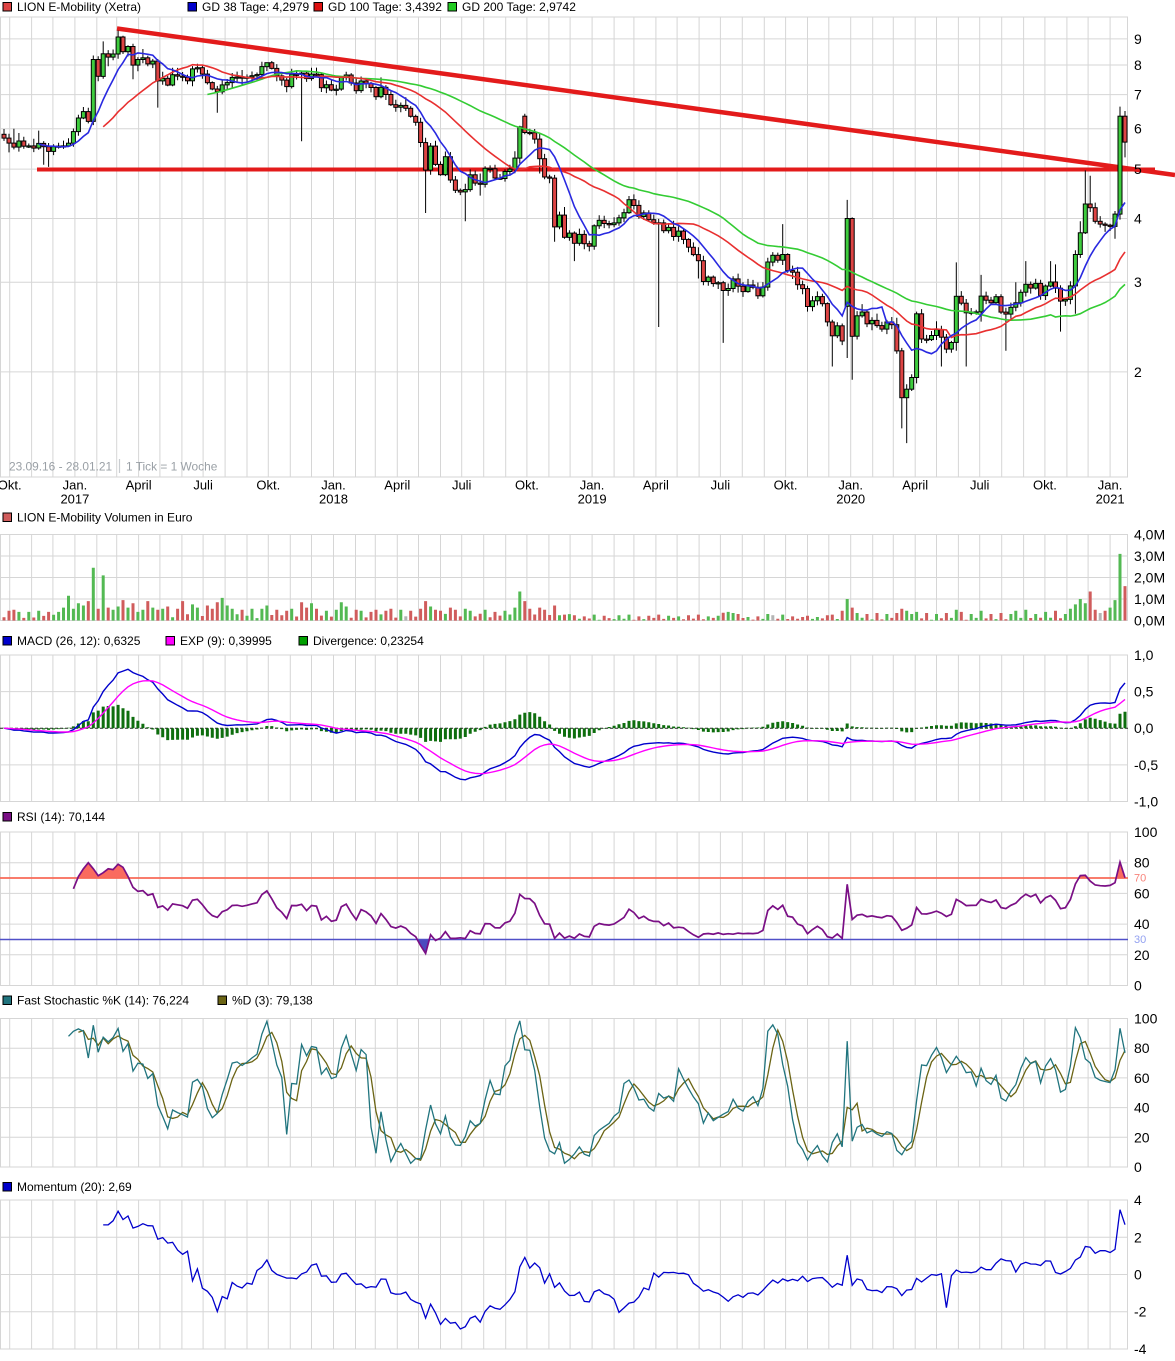  I want to click on svg-text: 2017, so click(74, 499).